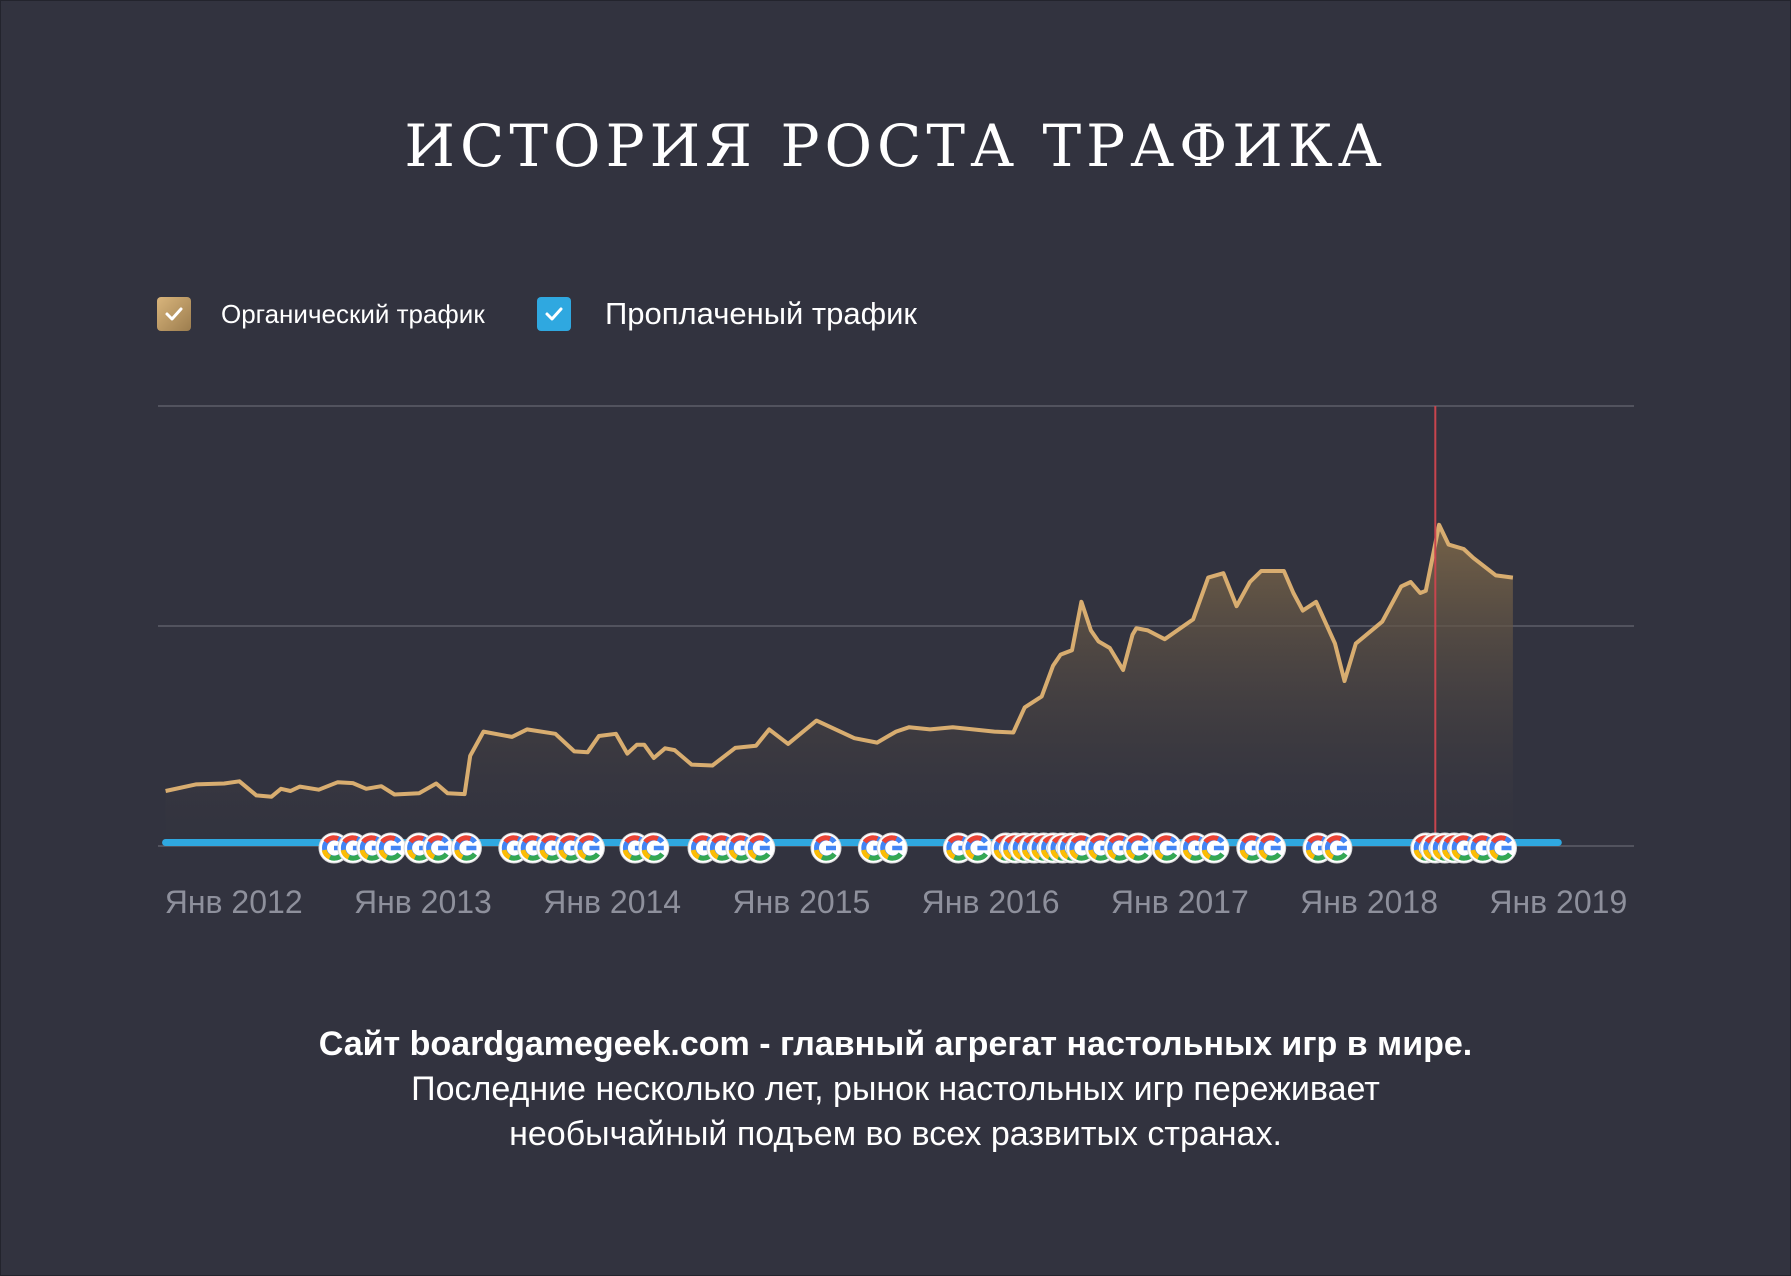 The height and width of the screenshot is (1276, 1791). What do you see at coordinates (612, 902) in the screenshot?
I see `x-tick-label: Янв 2014` at bounding box center [612, 902].